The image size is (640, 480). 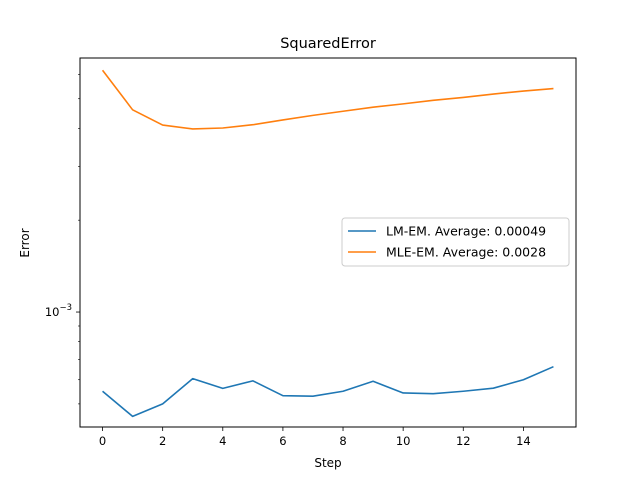 What do you see at coordinates (328, 44) in the screenshot?
I see `chart-title: SquaredError` at bounding box center [328, 44].